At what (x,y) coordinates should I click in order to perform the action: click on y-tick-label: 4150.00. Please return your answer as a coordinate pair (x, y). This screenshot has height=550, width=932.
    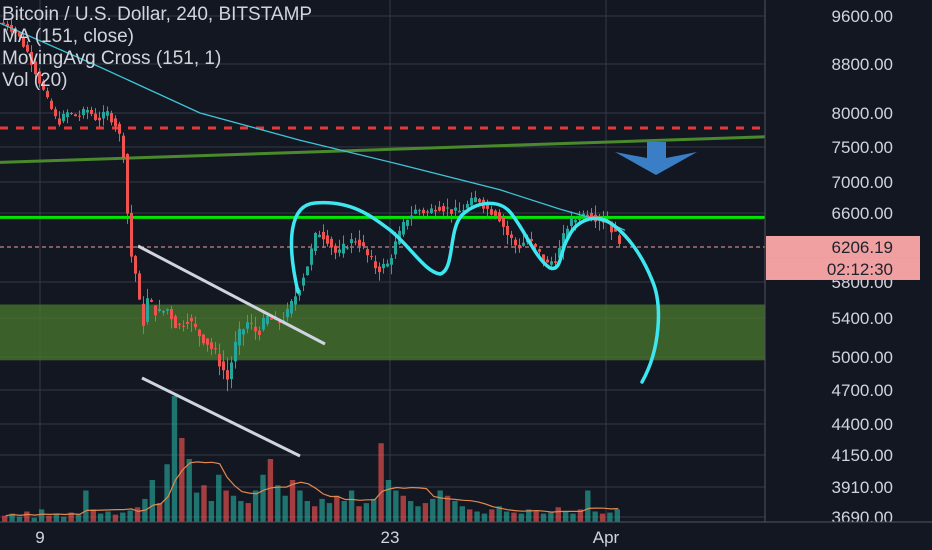
    Looking at the image, I should click on (862, 455).